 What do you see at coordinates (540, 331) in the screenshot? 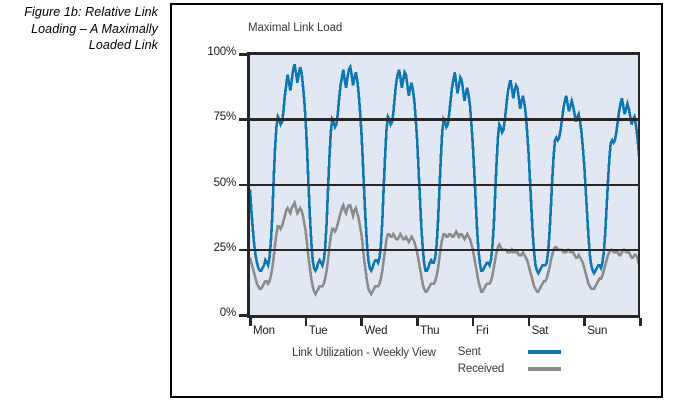
I see `x-axis-label: Sat` at bounding box center [540, 331].